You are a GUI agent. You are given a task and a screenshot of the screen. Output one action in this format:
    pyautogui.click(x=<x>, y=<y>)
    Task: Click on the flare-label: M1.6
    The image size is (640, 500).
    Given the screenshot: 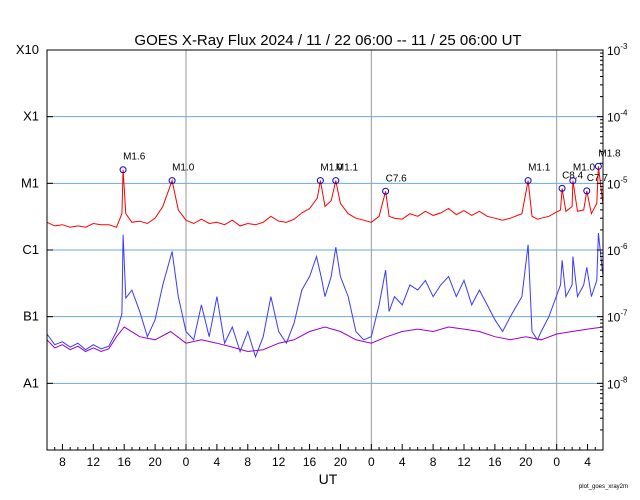 What is the action you would take?
    pyautogui.click(x=134, y=157)
    